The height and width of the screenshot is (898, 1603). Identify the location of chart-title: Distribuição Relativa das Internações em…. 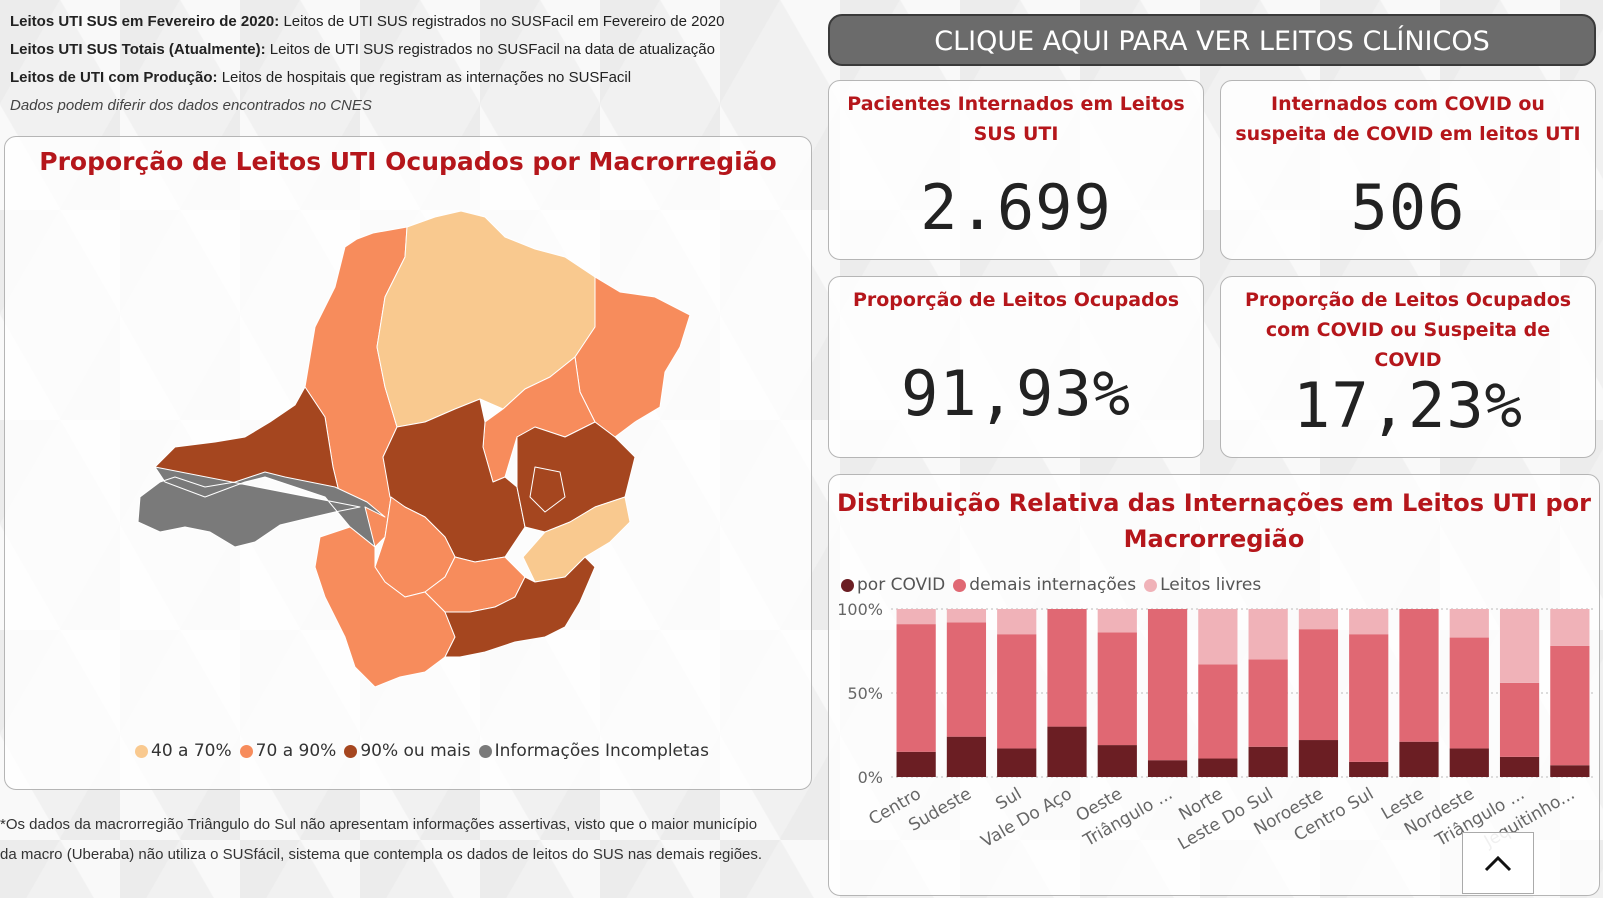
(1214, 521).